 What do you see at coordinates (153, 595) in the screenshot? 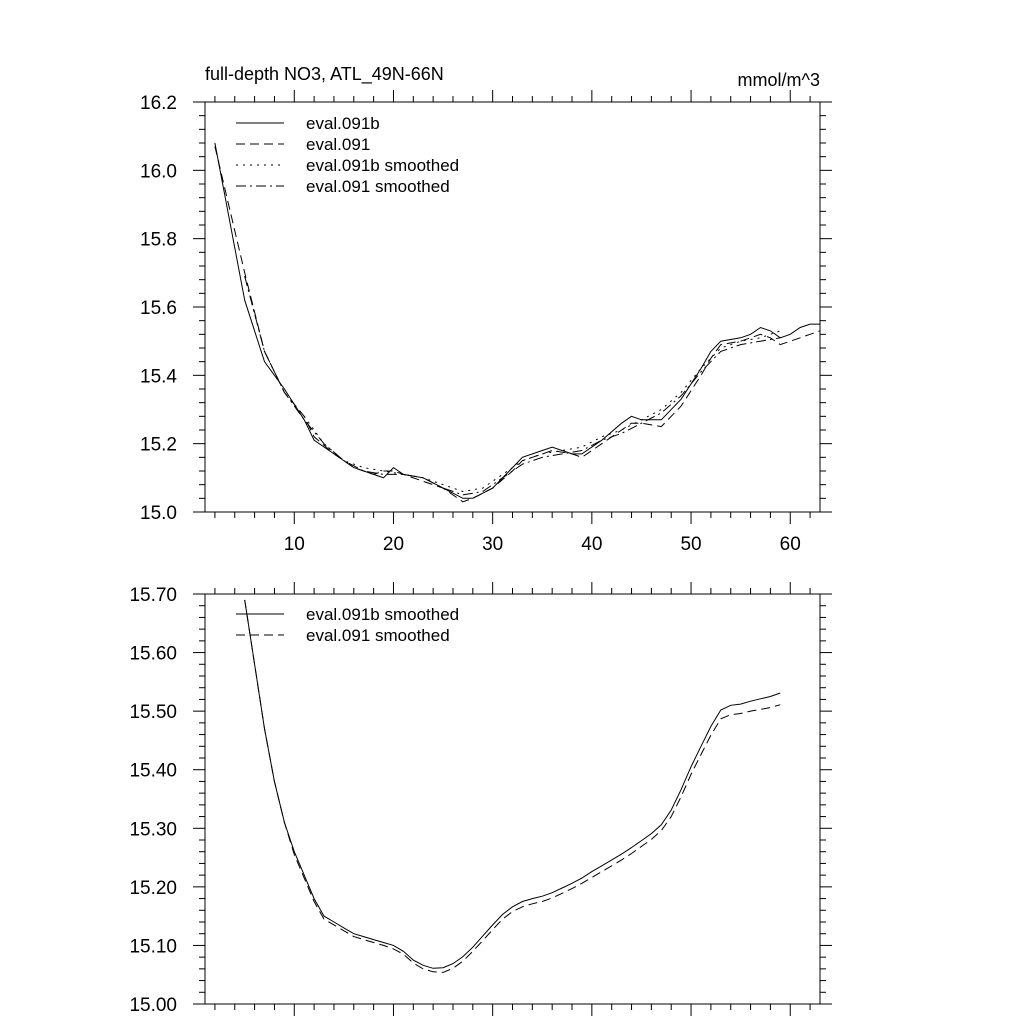
I see `y-tick-label: 15.70` at bounding box center [153, 595].